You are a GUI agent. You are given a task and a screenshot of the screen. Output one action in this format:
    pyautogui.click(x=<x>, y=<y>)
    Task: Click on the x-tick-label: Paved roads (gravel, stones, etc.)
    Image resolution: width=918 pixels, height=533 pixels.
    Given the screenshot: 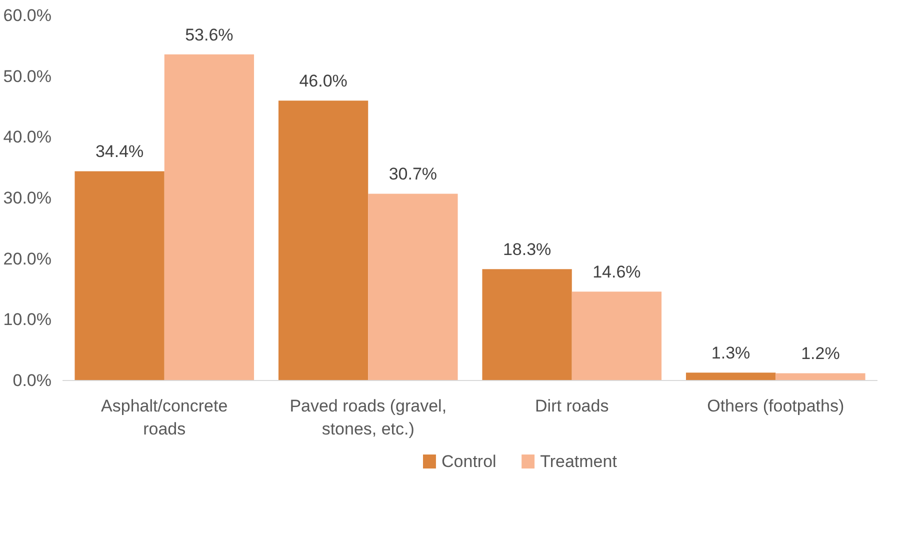 What is the action you would take?
    pyautogui.click(x=368, y=417)
    